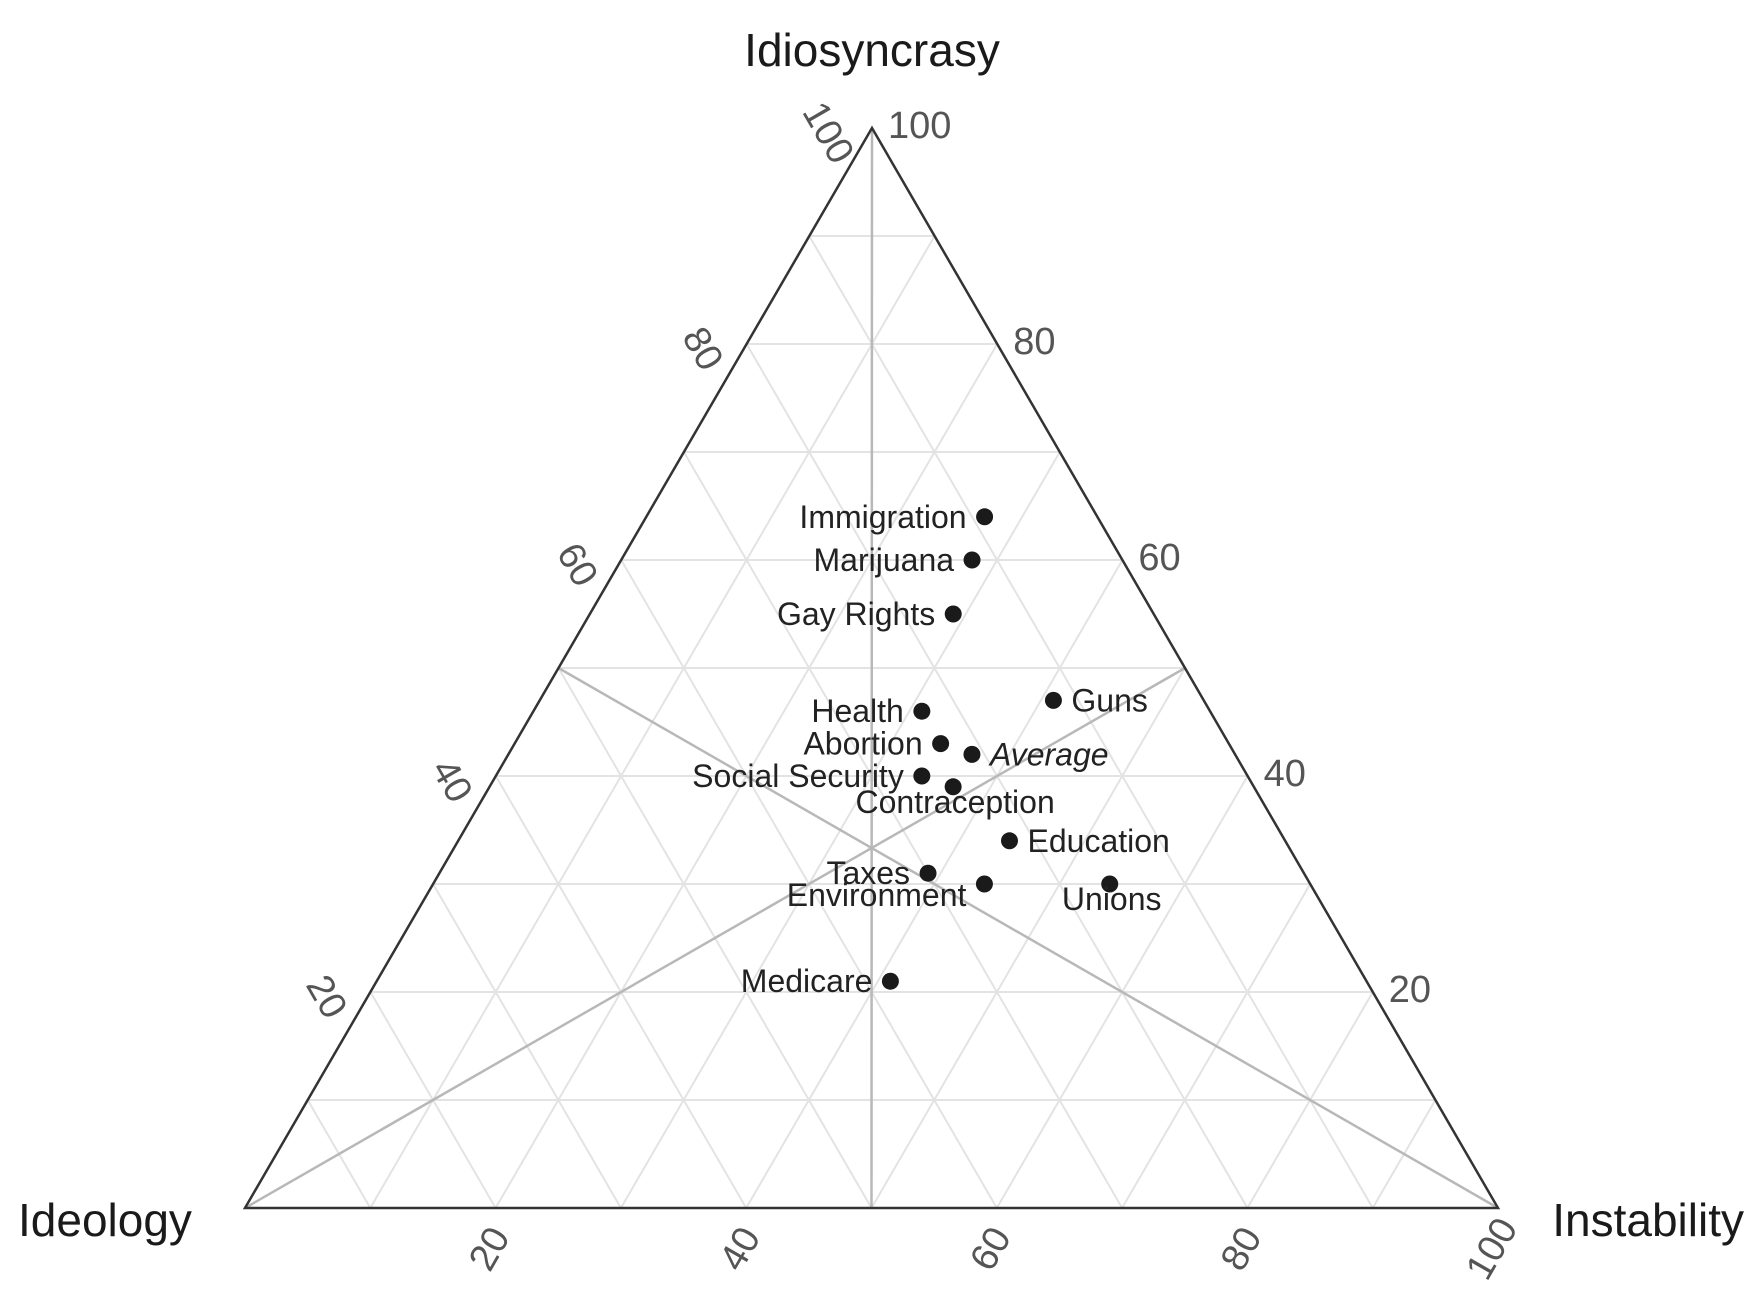  Describe the element at coordinates (452, 781) in the screenshot. I see `tick-label-left: 40` at that location.